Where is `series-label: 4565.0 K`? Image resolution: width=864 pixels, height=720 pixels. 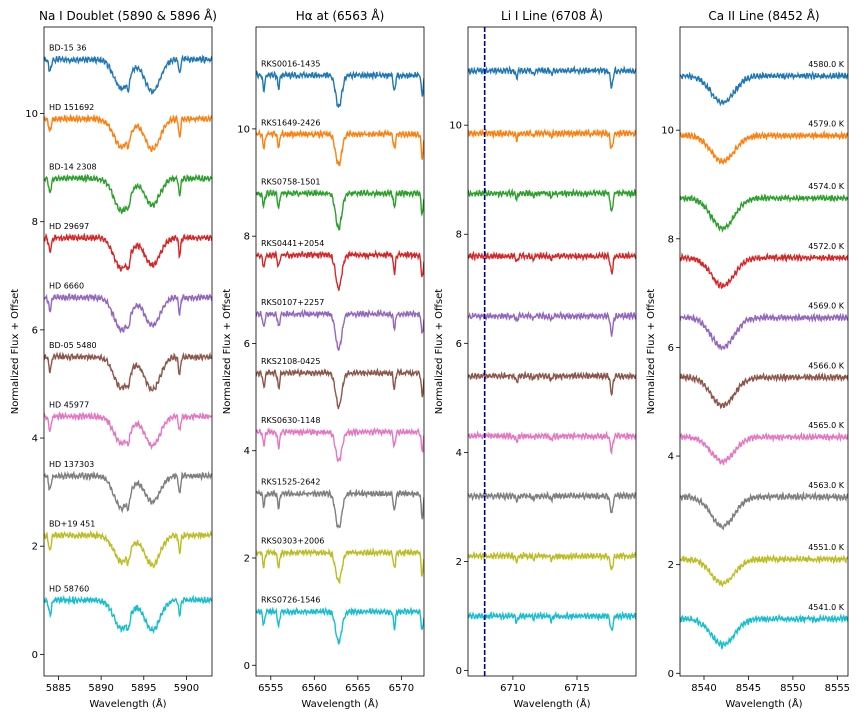
series-label: 4565.0 K is located at coordinates (826, 425).